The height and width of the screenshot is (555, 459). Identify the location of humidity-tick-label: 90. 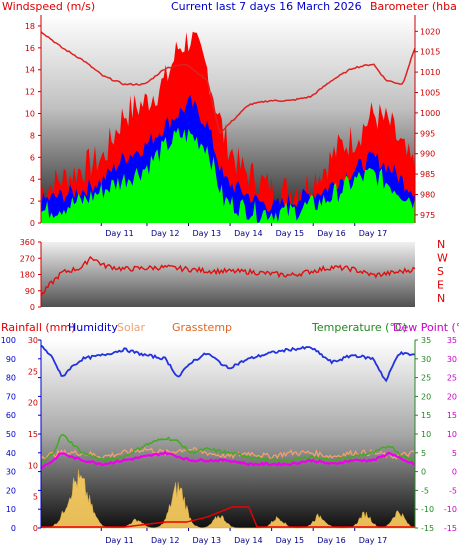
(11, 359).